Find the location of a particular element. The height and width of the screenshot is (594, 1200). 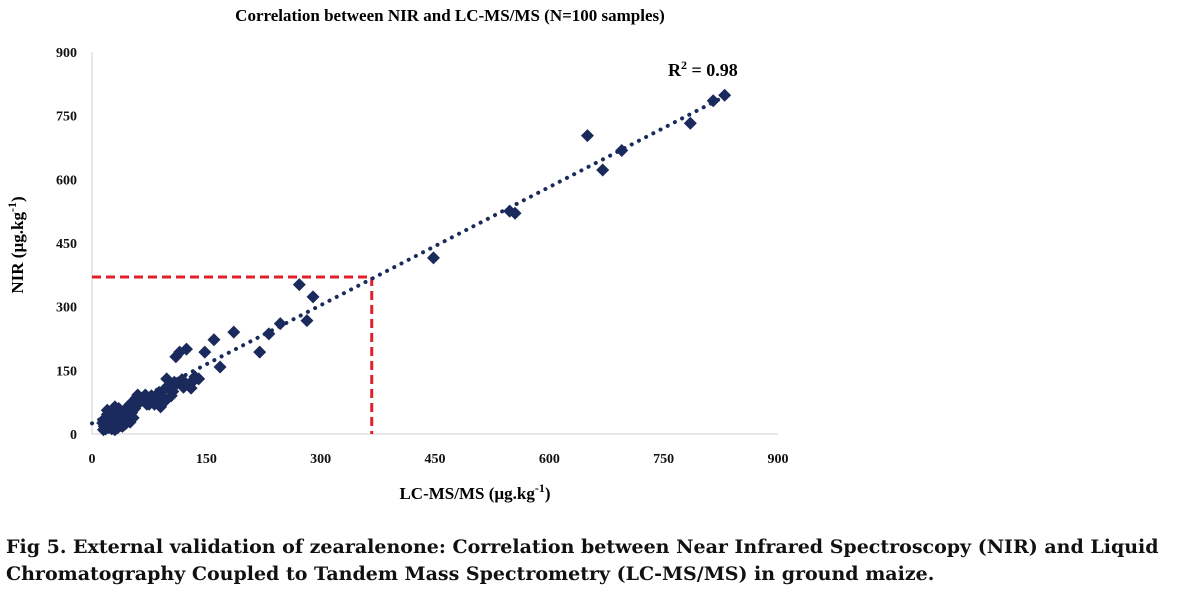

y-tick-label: 600 is located at coordinates (66, 180).